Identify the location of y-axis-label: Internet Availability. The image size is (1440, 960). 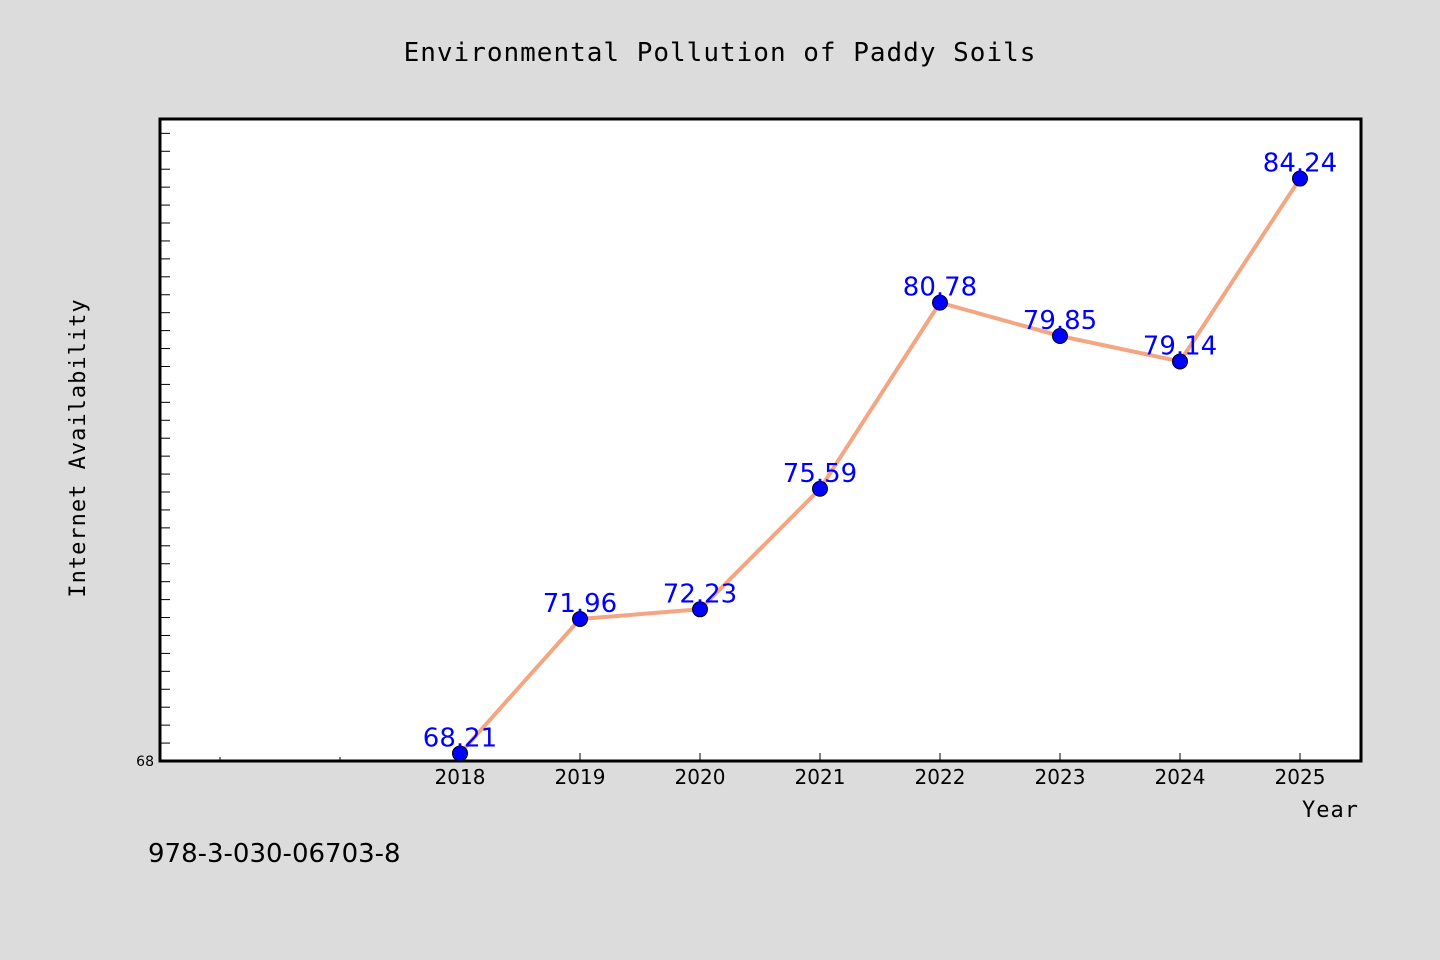
(78, 447).